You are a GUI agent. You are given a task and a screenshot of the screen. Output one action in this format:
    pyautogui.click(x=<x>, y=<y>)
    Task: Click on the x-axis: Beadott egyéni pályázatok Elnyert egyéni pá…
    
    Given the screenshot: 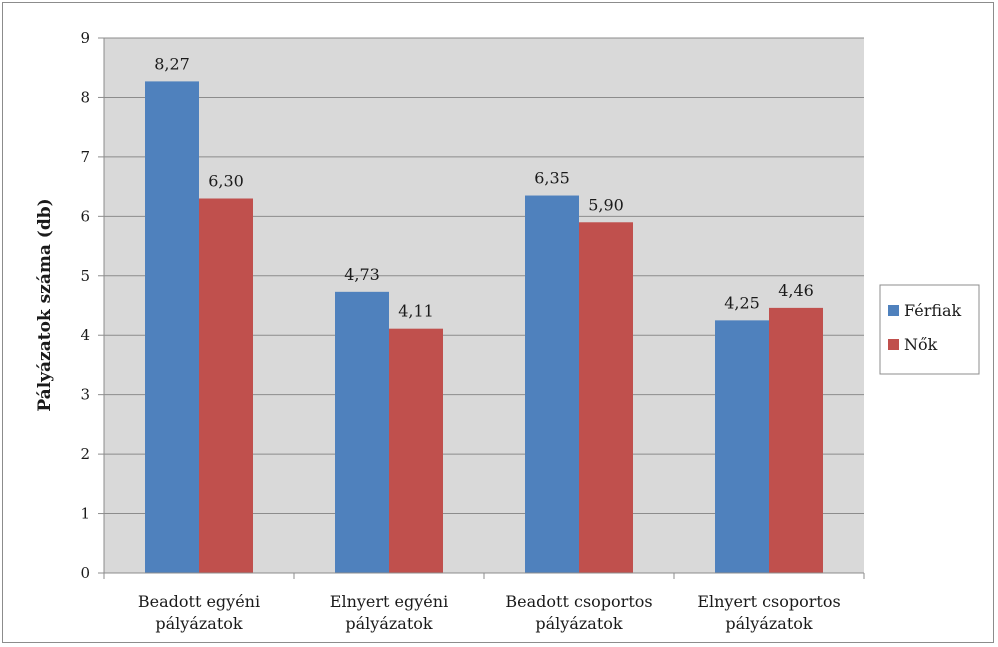 What is the action you would take?
    pyautogui.click(x=484, y=602)
    